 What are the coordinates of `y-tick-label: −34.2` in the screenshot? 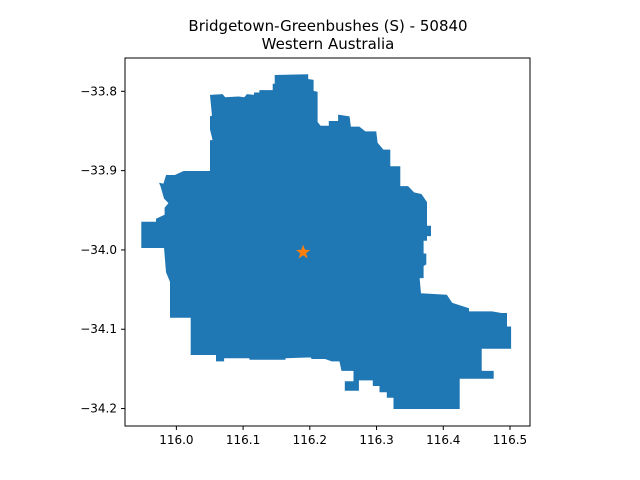 It's located at (98, 409).